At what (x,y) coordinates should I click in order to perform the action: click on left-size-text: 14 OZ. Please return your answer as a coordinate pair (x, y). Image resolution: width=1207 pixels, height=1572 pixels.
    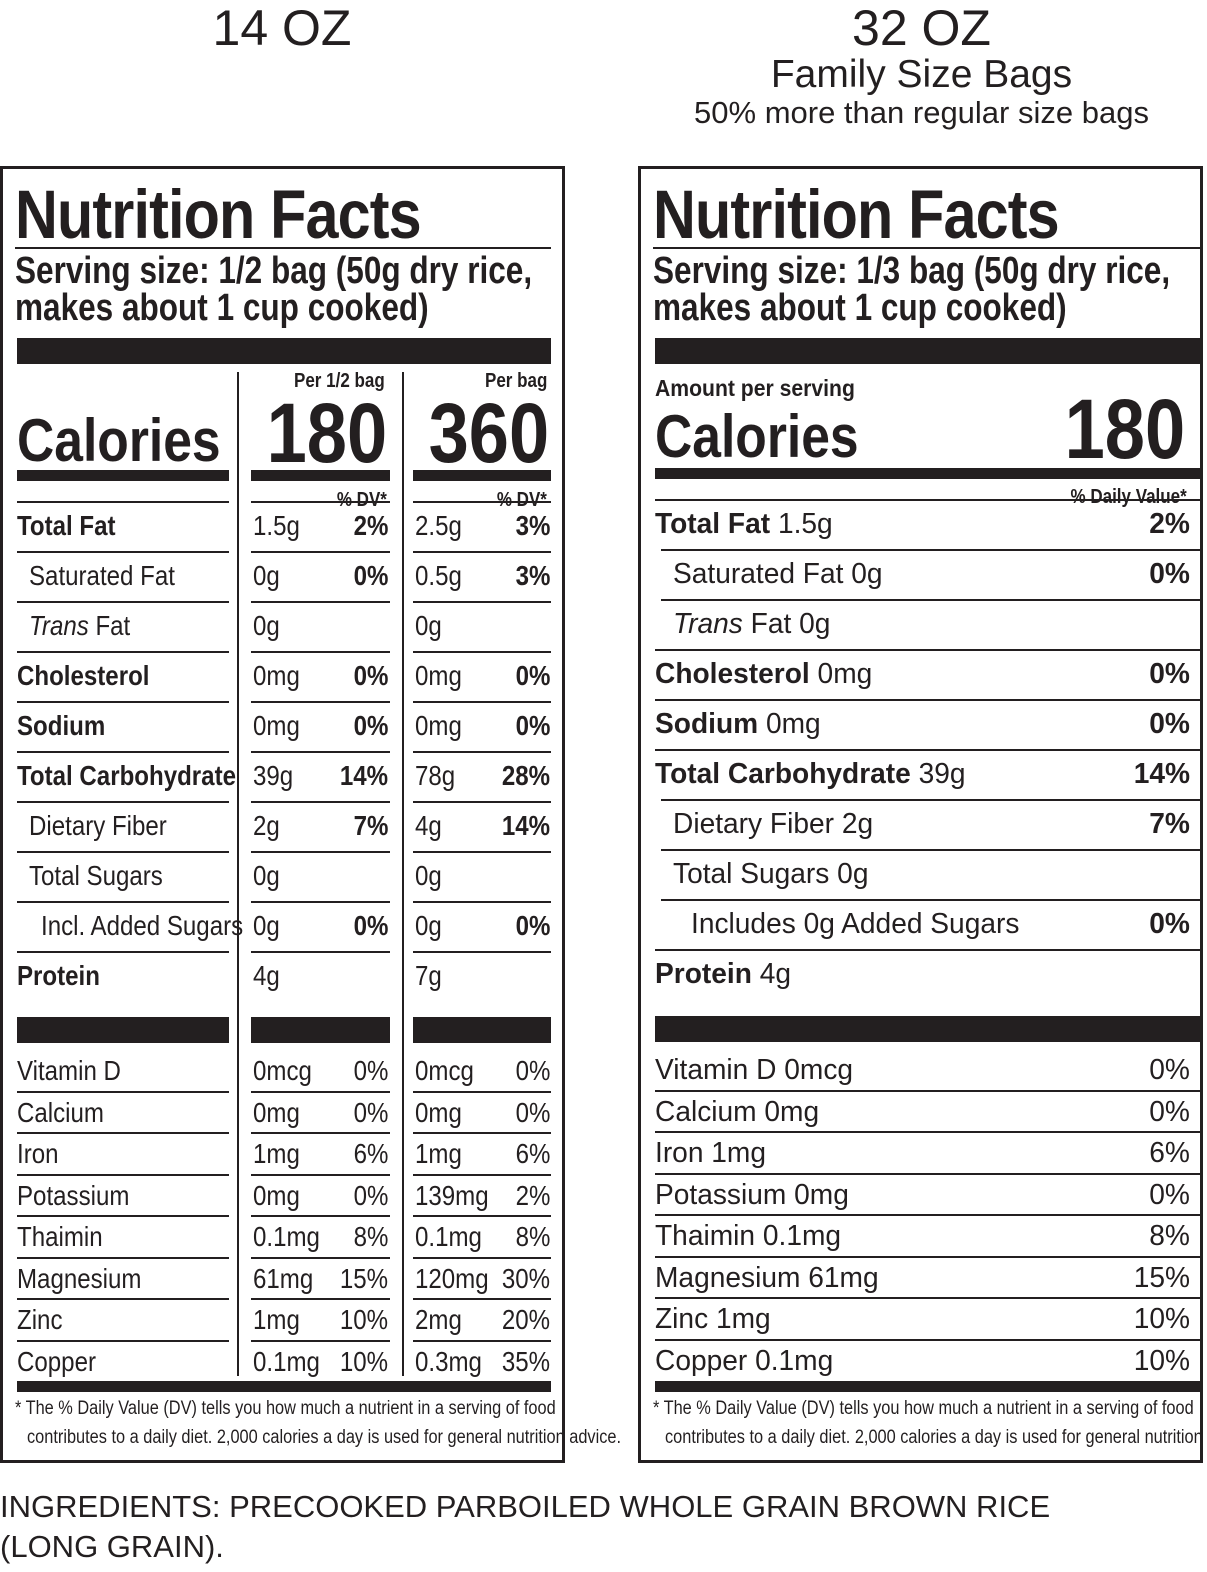
    Looking at the image, I should click on (282, 28).